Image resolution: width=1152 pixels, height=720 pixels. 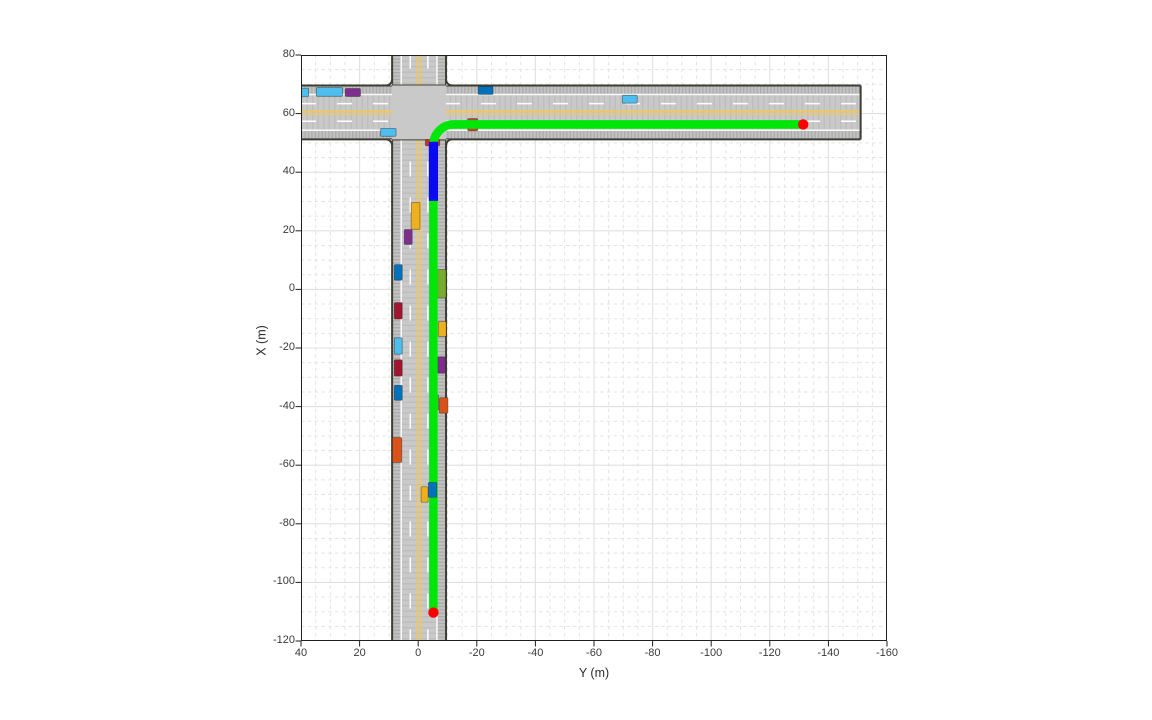 I want to click on x-axis-label: Y (m), so click(x=594, y=673).